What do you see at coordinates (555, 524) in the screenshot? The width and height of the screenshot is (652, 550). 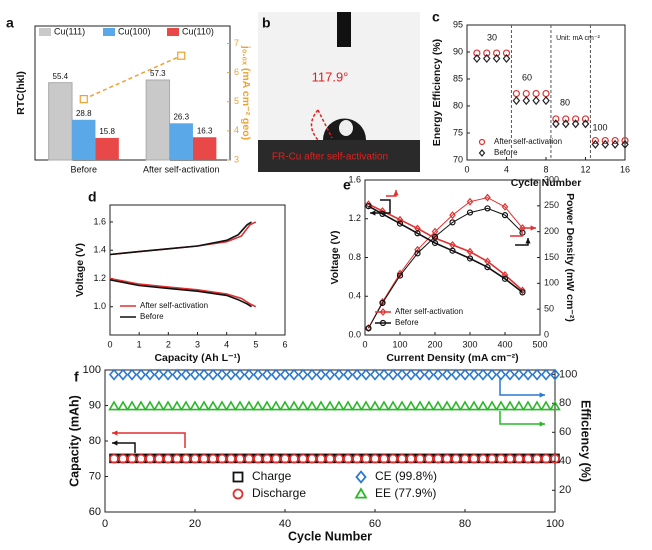 I see `x-tick-label: 100` at bounding box center [555, 524].